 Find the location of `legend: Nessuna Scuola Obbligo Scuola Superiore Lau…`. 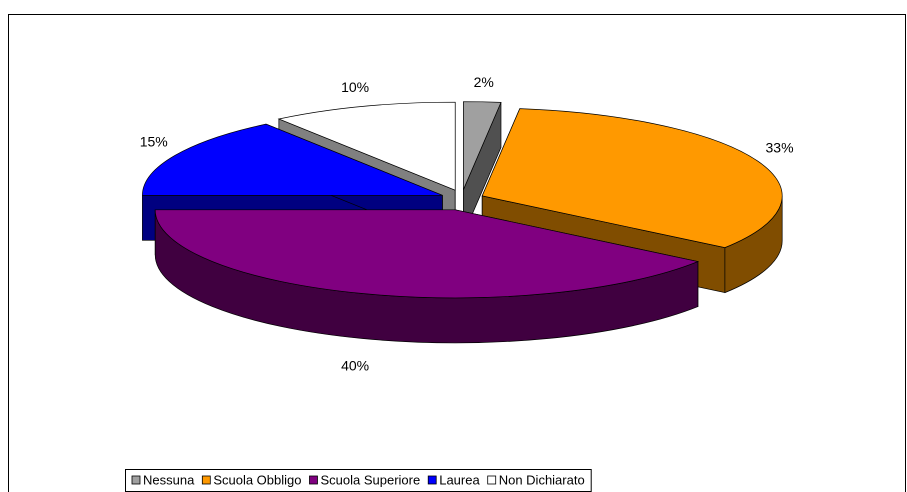

legend: Nessuna Scuola Obbligo Scuola Superiore Lau… is located at coordinates (358, 480).